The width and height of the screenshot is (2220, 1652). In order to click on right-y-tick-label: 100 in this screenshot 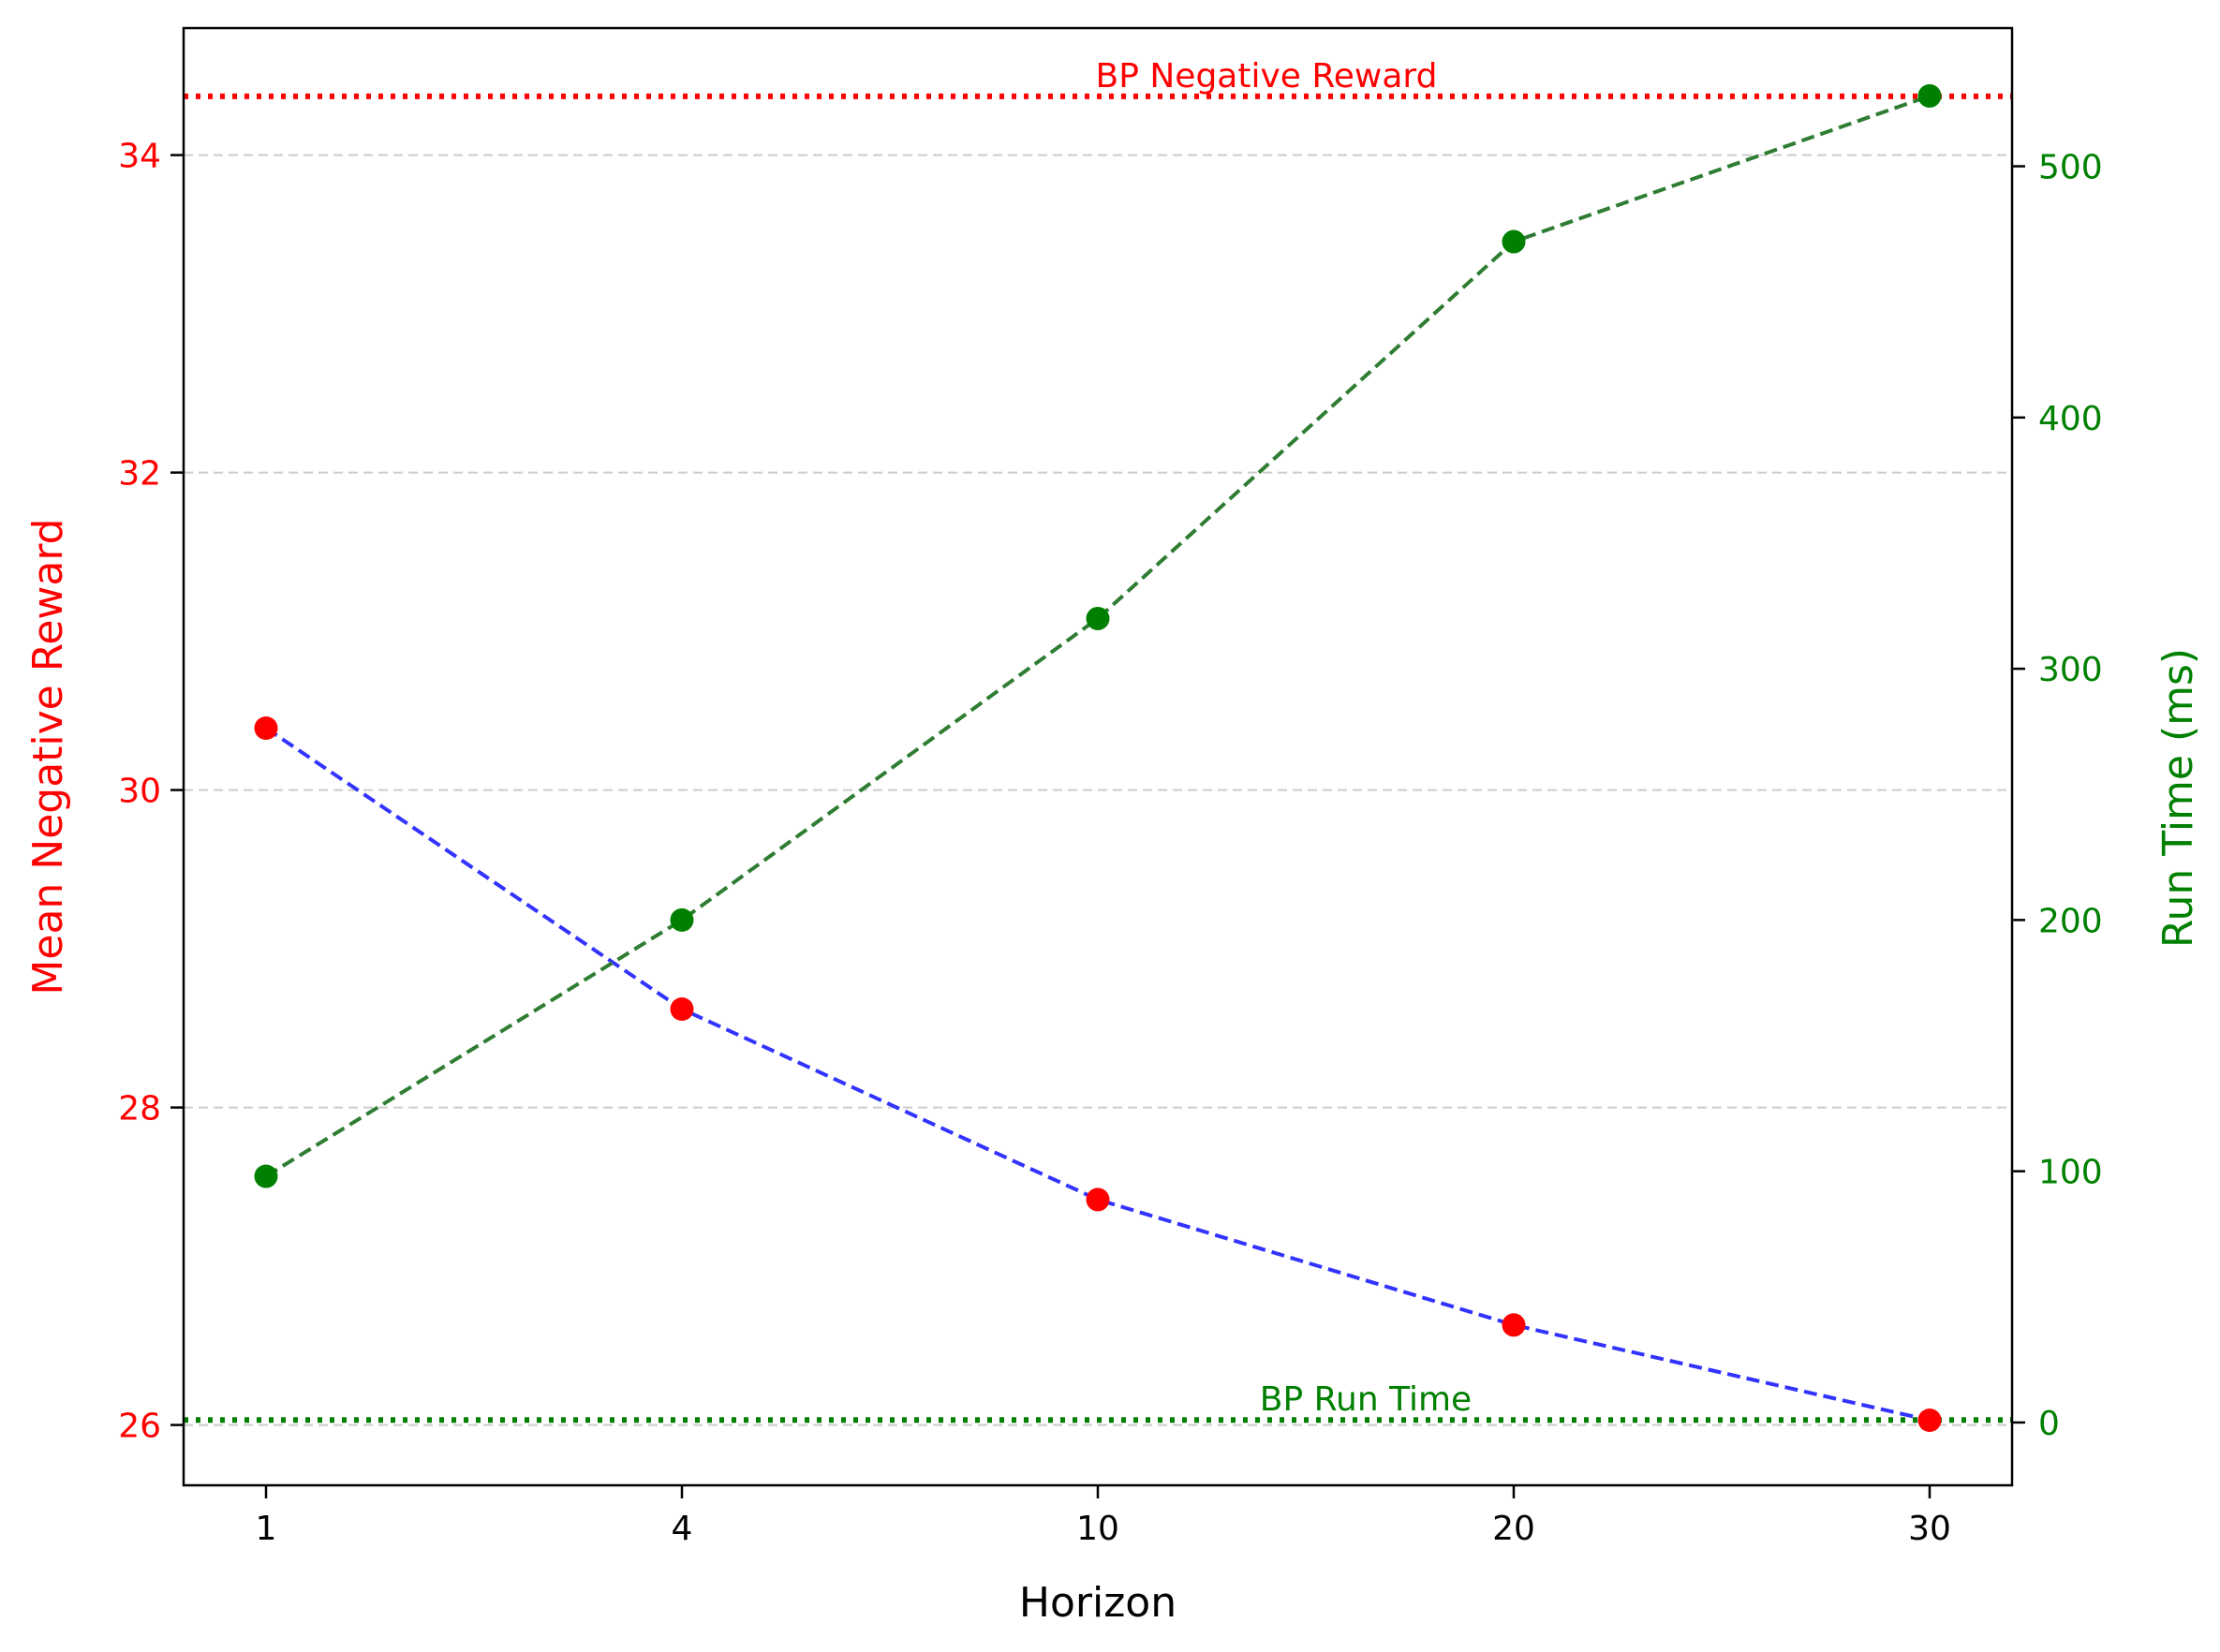, I will do `click(2070, 1173)`.